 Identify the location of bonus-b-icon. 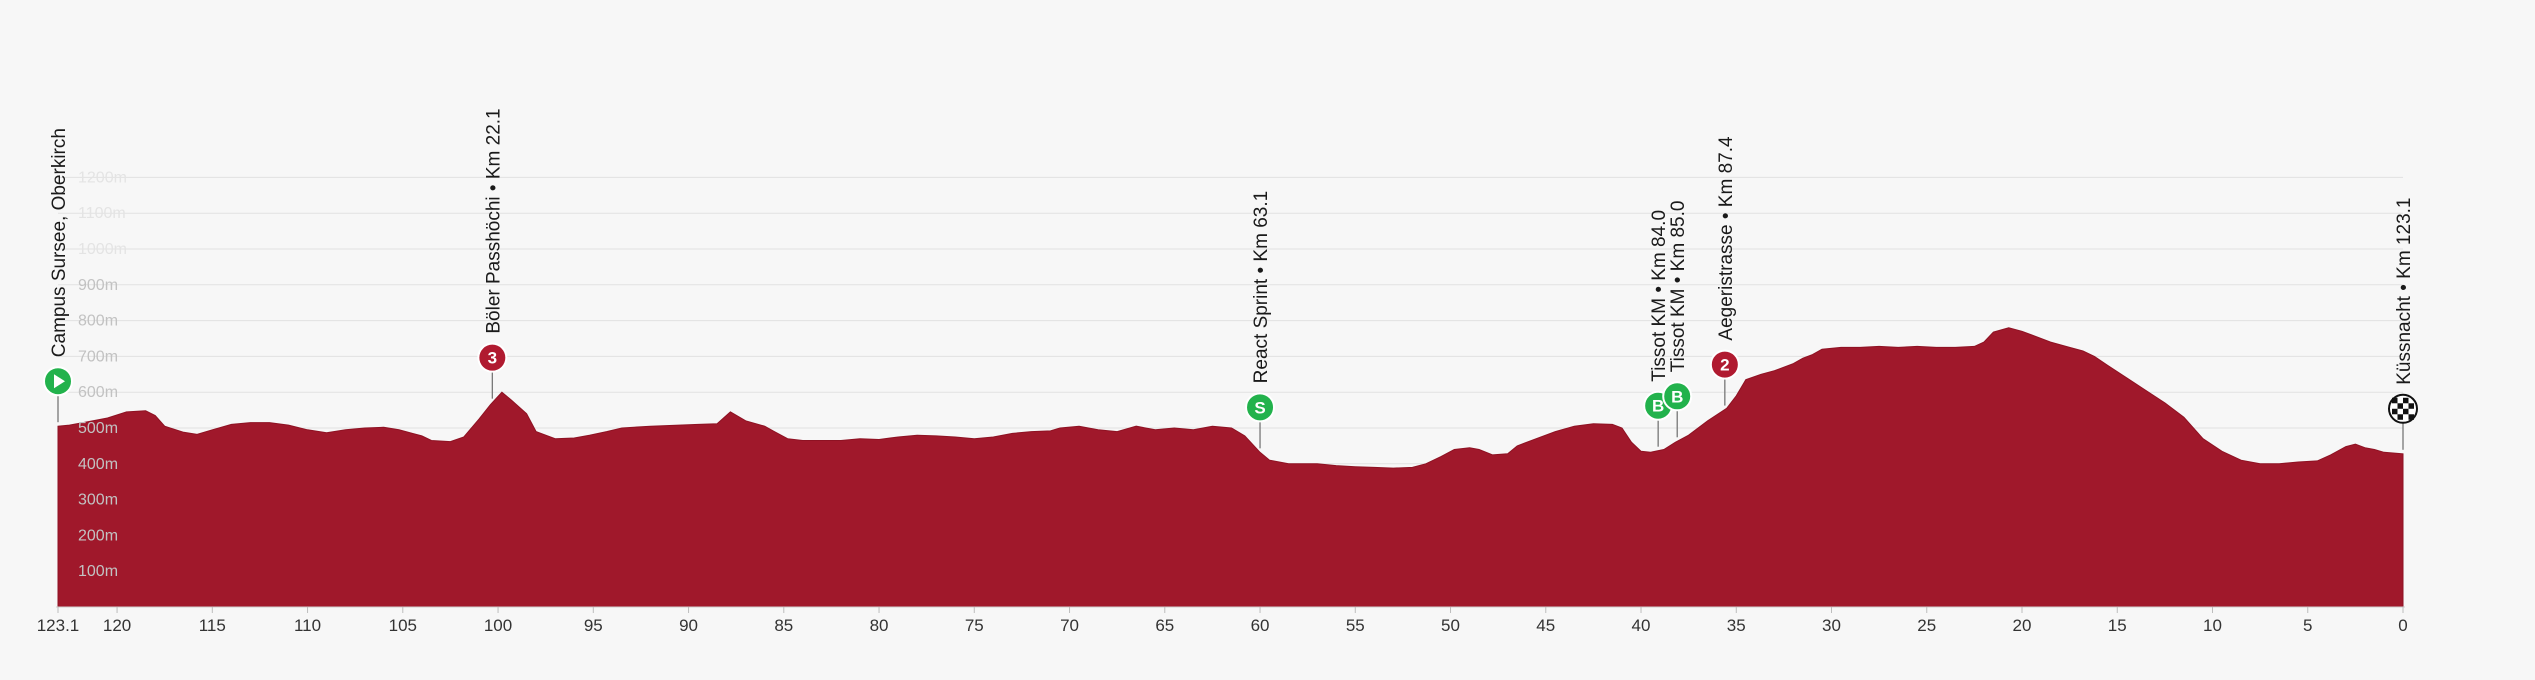
(1677, 396).